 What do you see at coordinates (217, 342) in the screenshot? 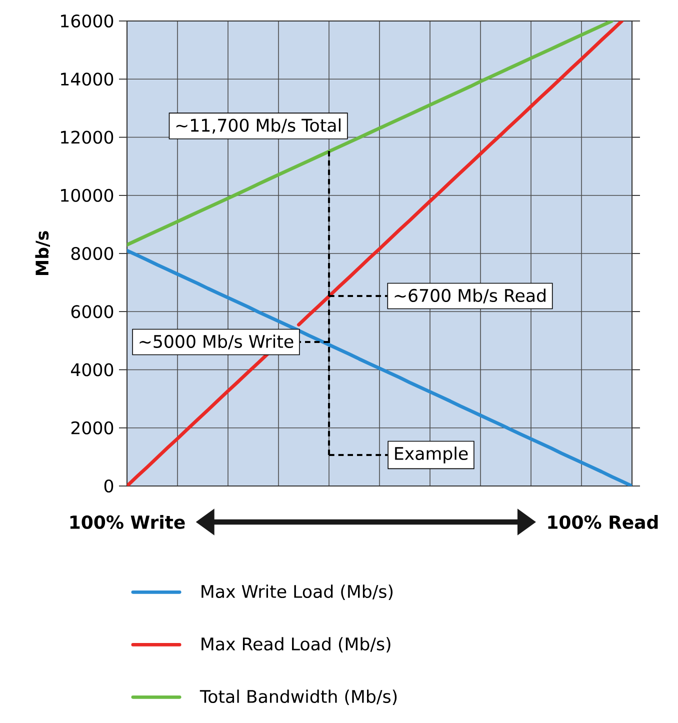
I see `annotation: ~5000 Mb/s Write` at bounding box center [217, 342].